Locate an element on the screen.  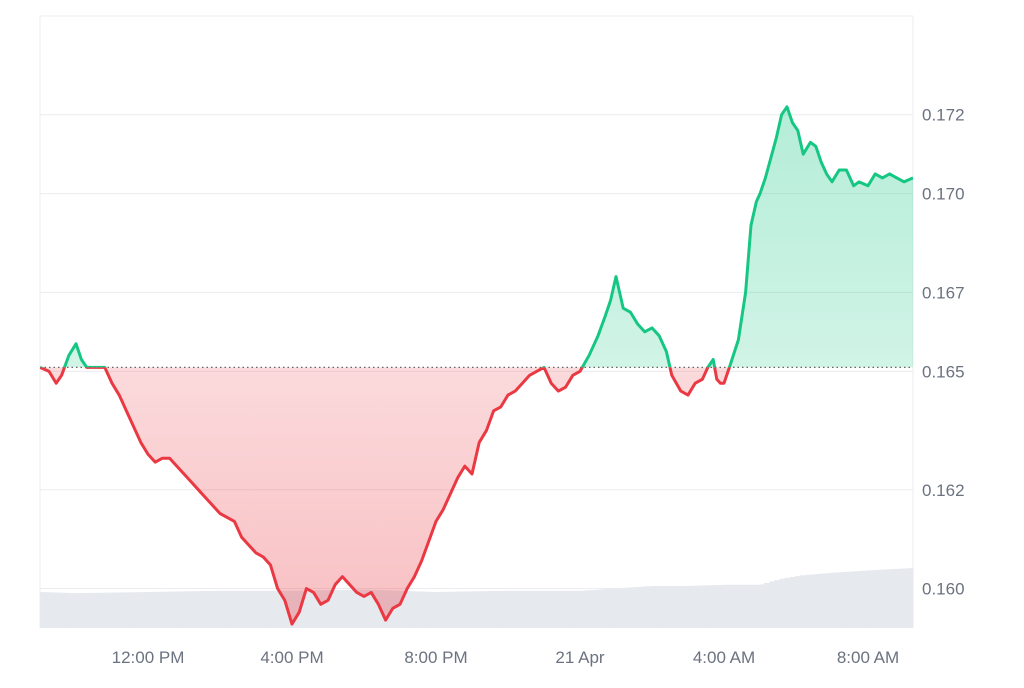
y-tick-label: 0.162 is located at coordinates (943, 490).